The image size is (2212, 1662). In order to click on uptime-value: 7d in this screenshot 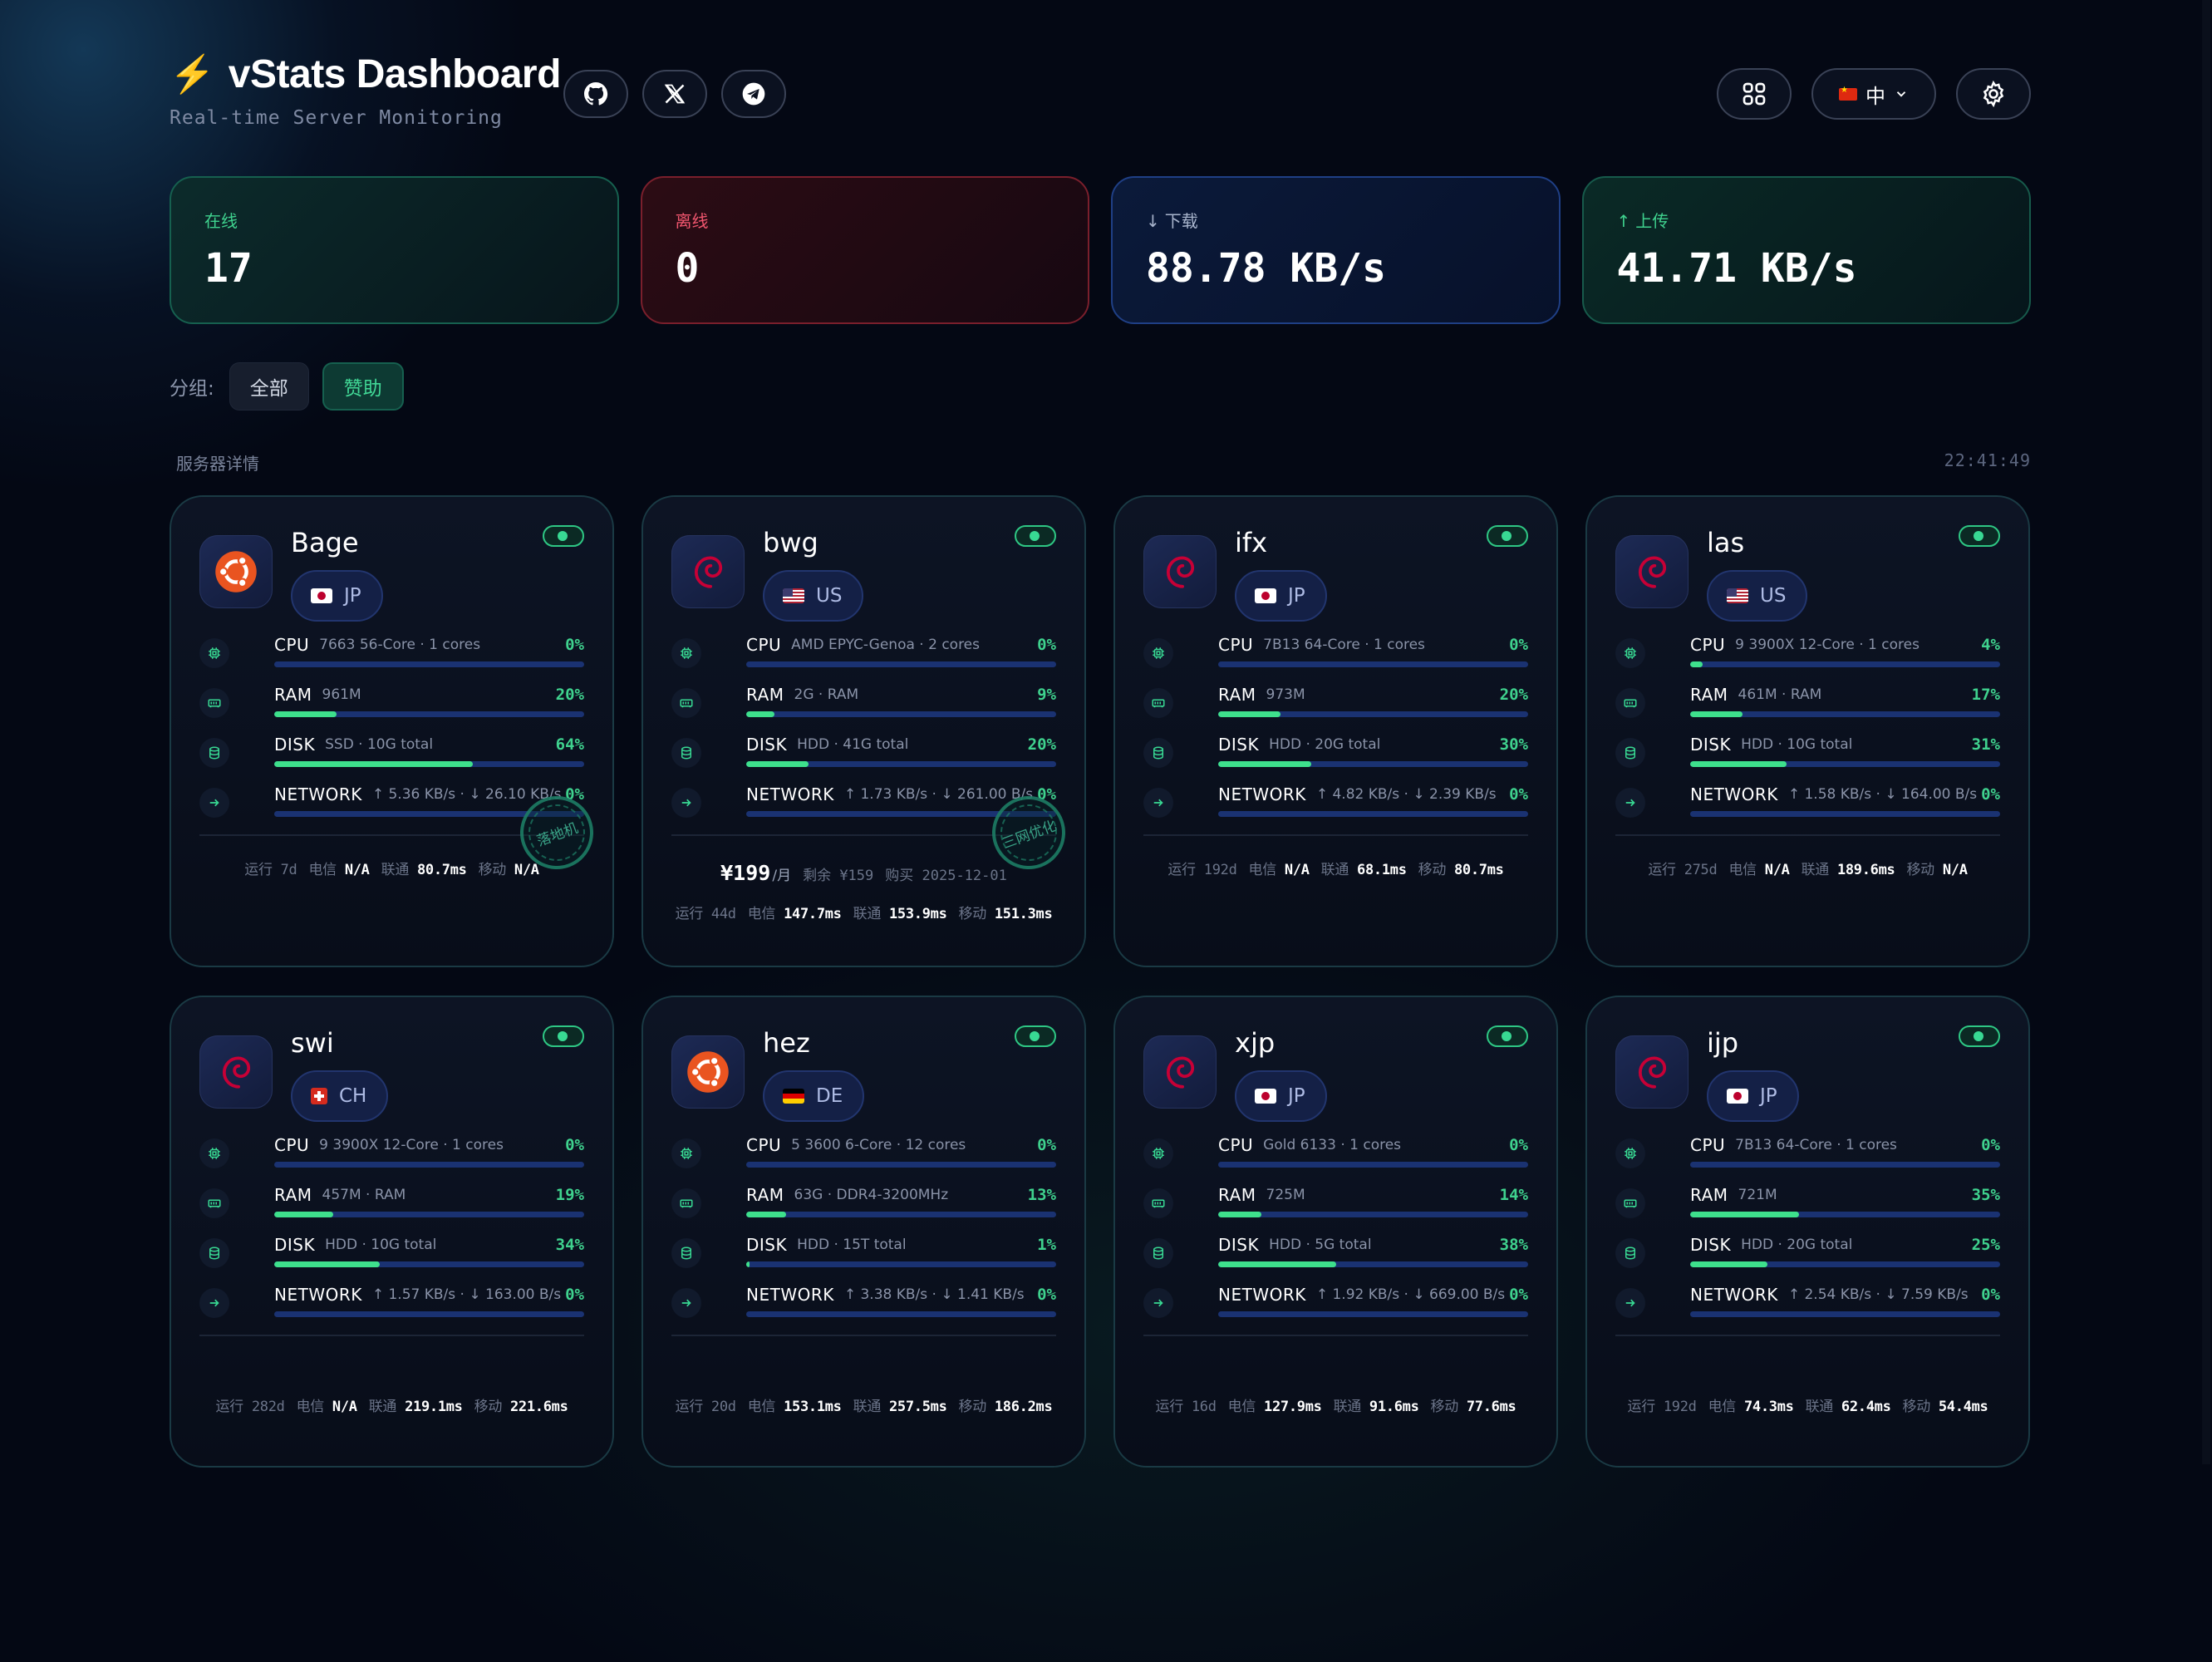, I will do `click(289, 870)`.